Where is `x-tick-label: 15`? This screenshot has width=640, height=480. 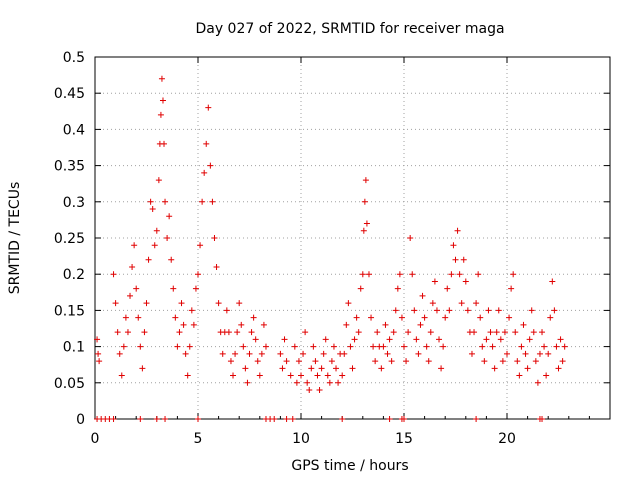 x-tick-label: 15 is located at coordinates (404, 439).